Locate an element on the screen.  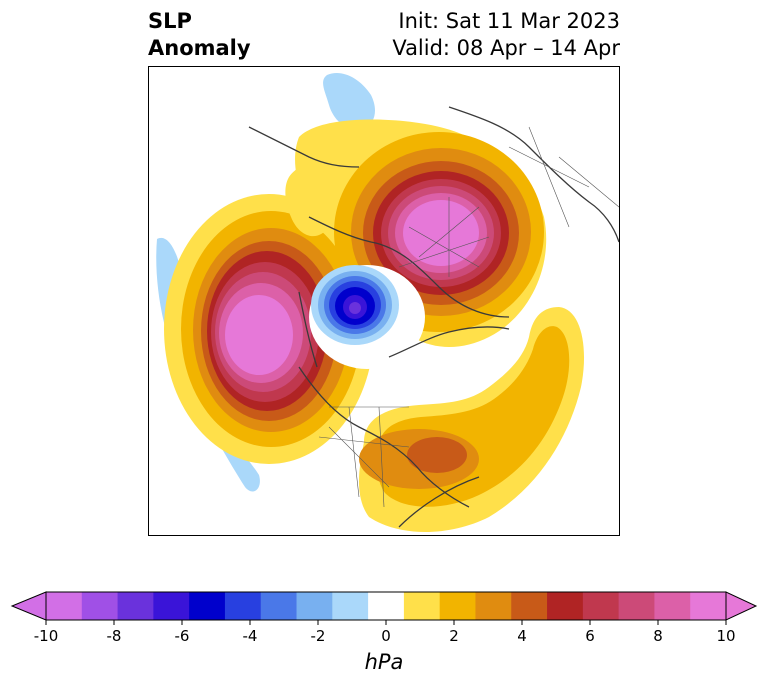
east-siberia-weak-low is located at coordinates (349, 101).